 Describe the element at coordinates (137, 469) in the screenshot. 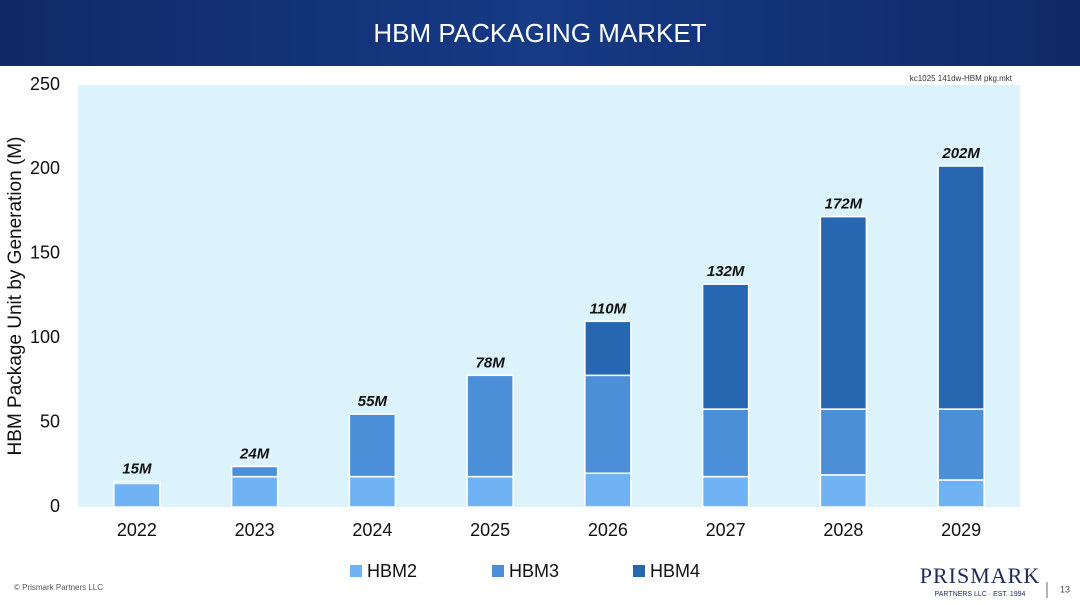

I see `total-label: 15M` at that location.